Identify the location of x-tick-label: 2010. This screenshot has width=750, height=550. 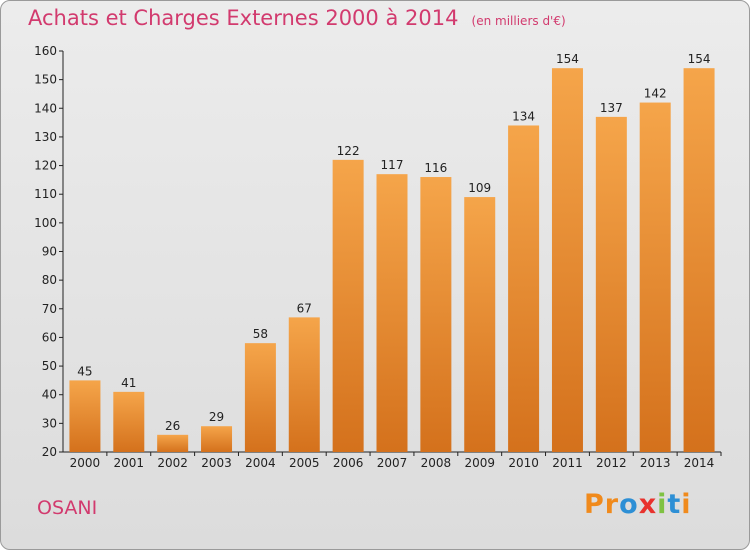
(523, 463).